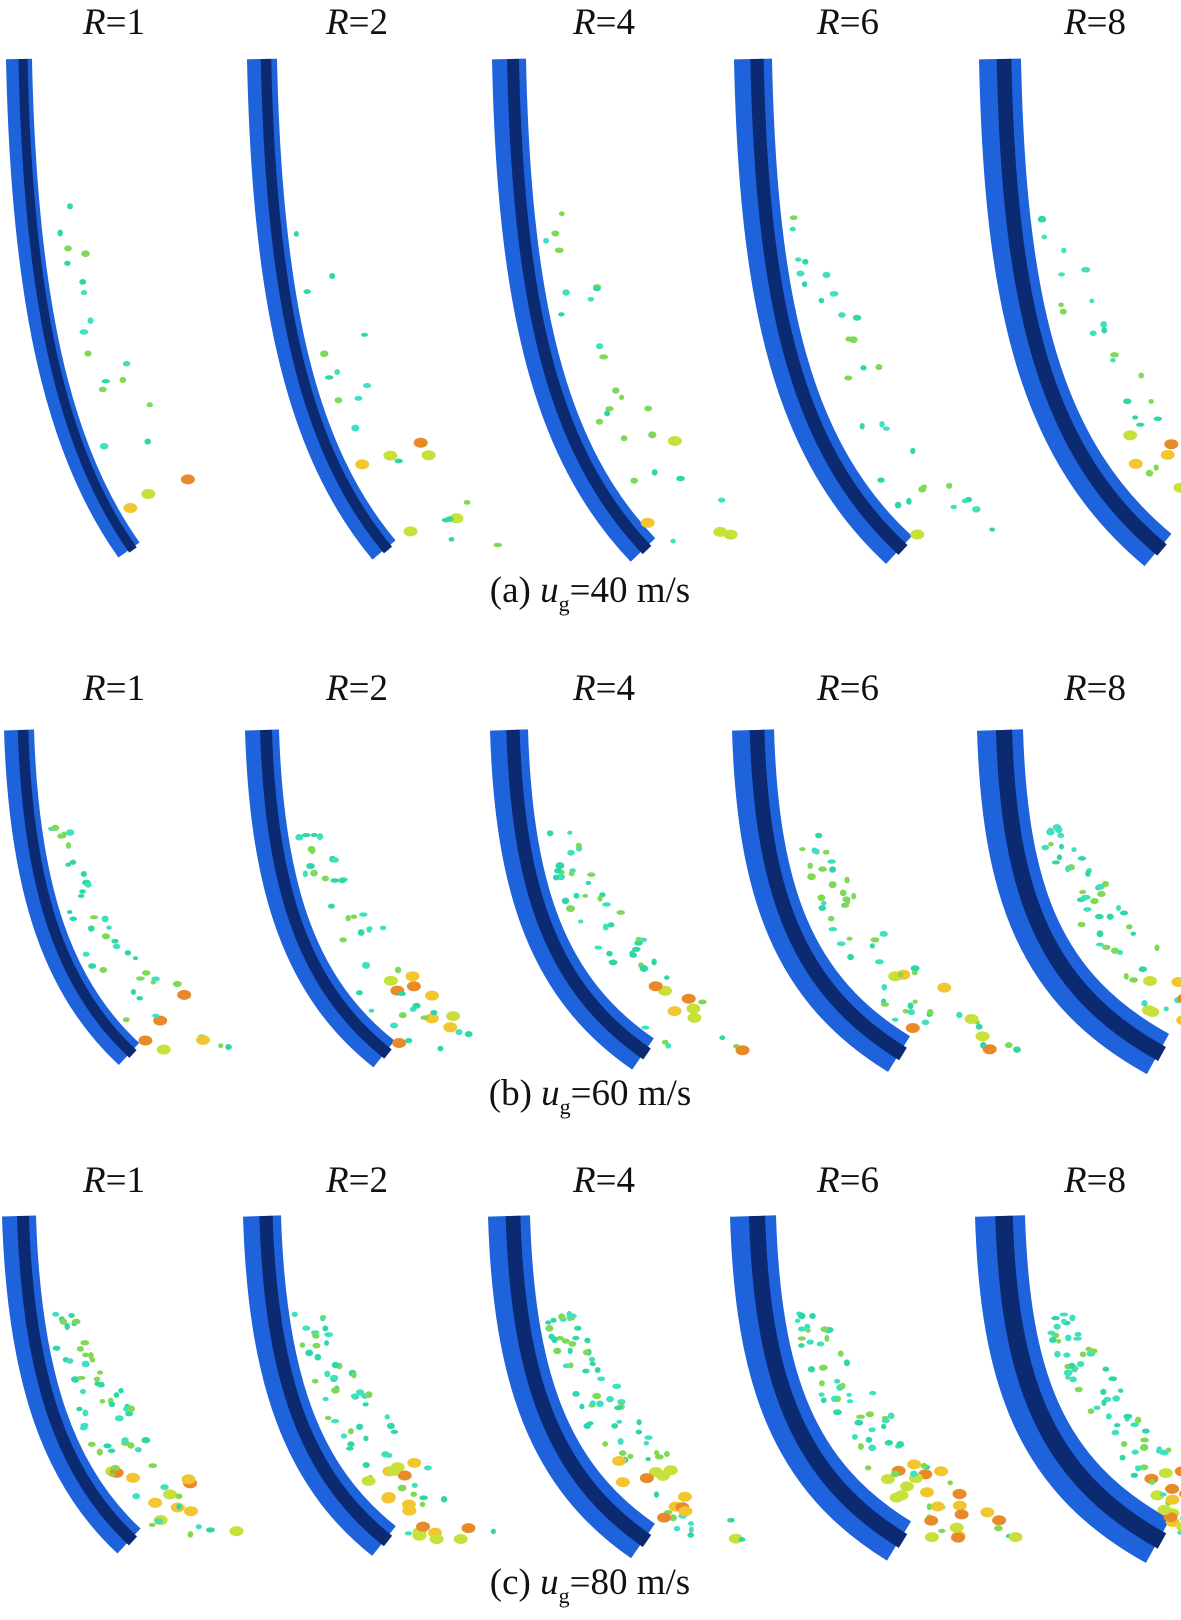 This screenshot has width=1181, height=1620. What do you see at coordinates (603, 22) in the screenshot?
I see `panel-label: R=4` at bounding box center [603, 22].